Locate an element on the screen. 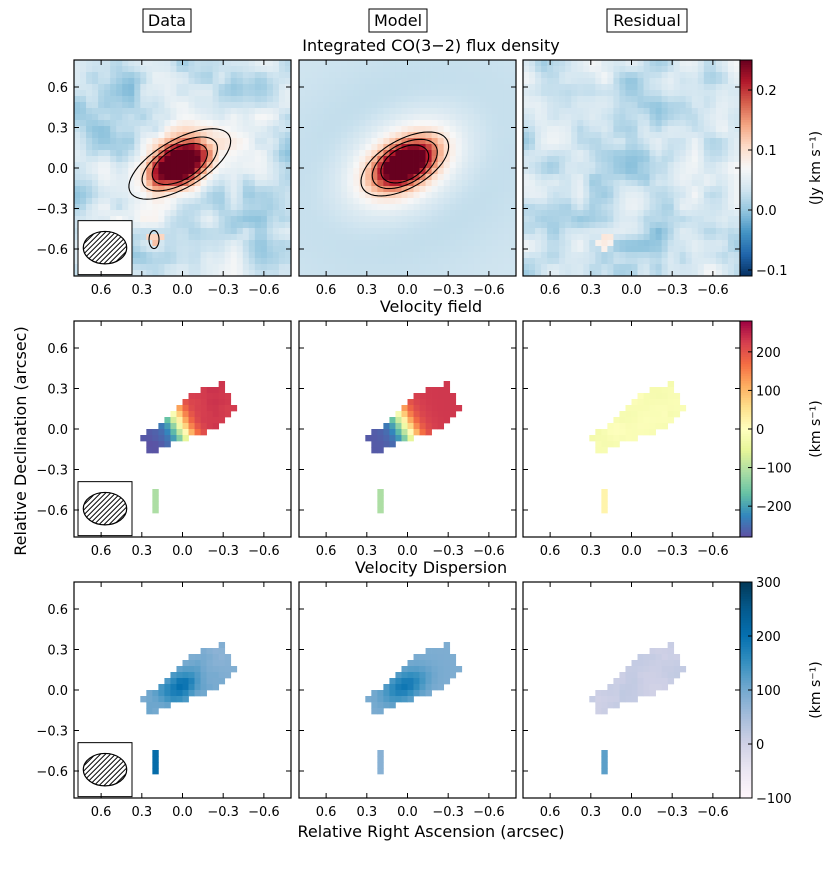 This screenshot has width=830, height=882. y-tick-label: 0.3 is located at coordinates (57, 651).